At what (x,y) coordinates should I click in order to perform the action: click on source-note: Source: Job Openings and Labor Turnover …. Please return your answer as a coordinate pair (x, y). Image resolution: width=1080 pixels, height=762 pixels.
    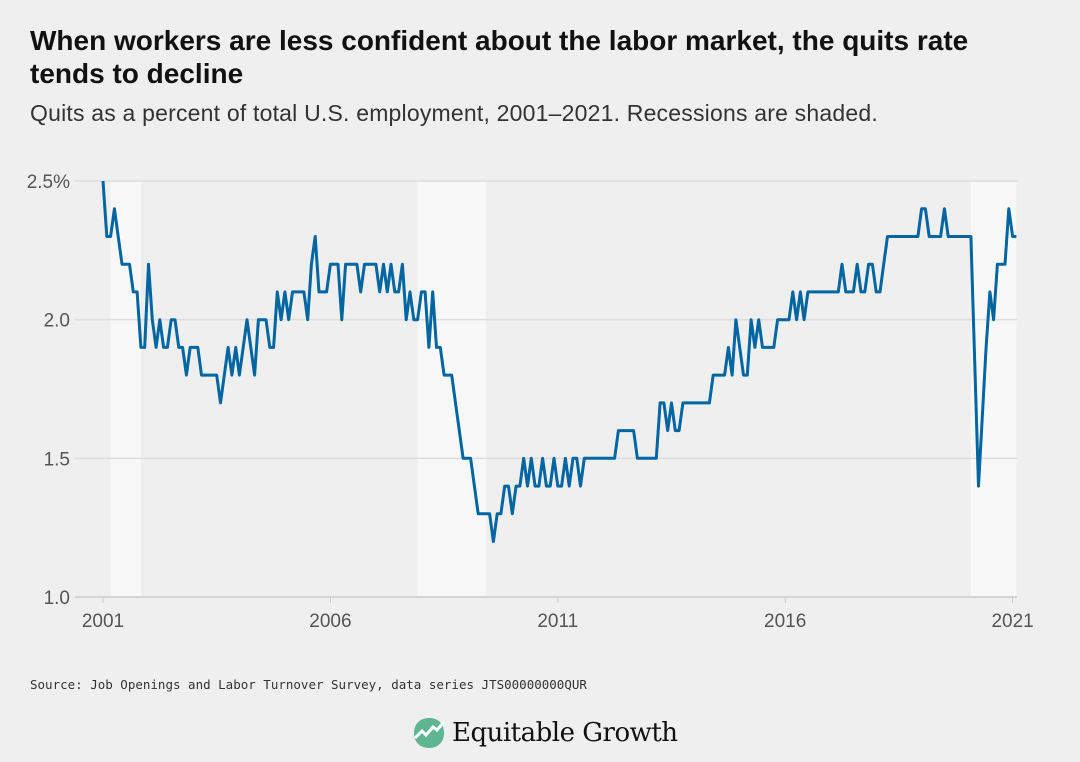
    Looking at the image, I should click on (308, 684).